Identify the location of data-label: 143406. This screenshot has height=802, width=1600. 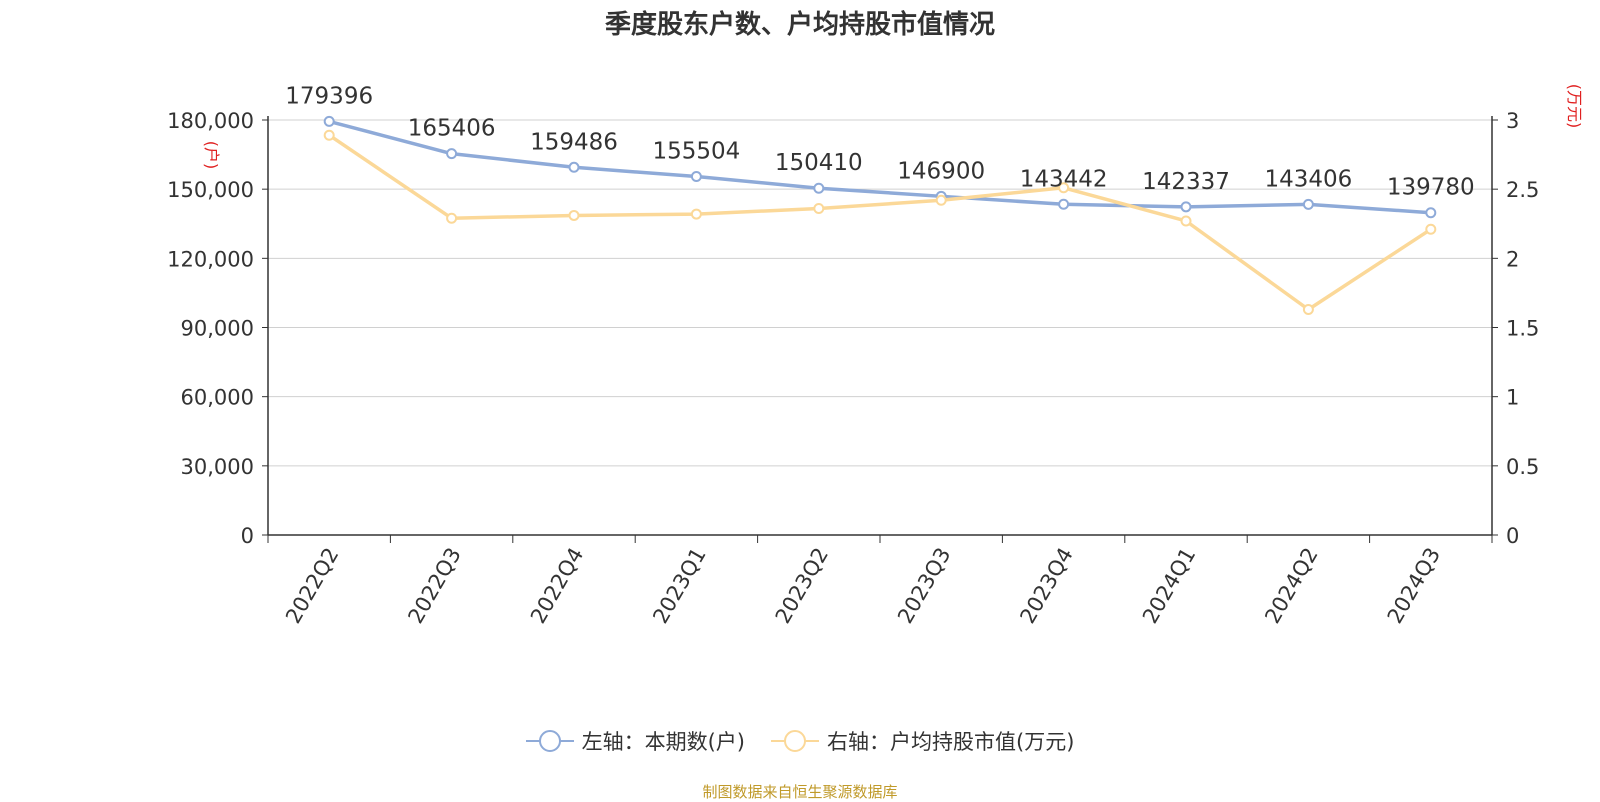
(1308, 179).